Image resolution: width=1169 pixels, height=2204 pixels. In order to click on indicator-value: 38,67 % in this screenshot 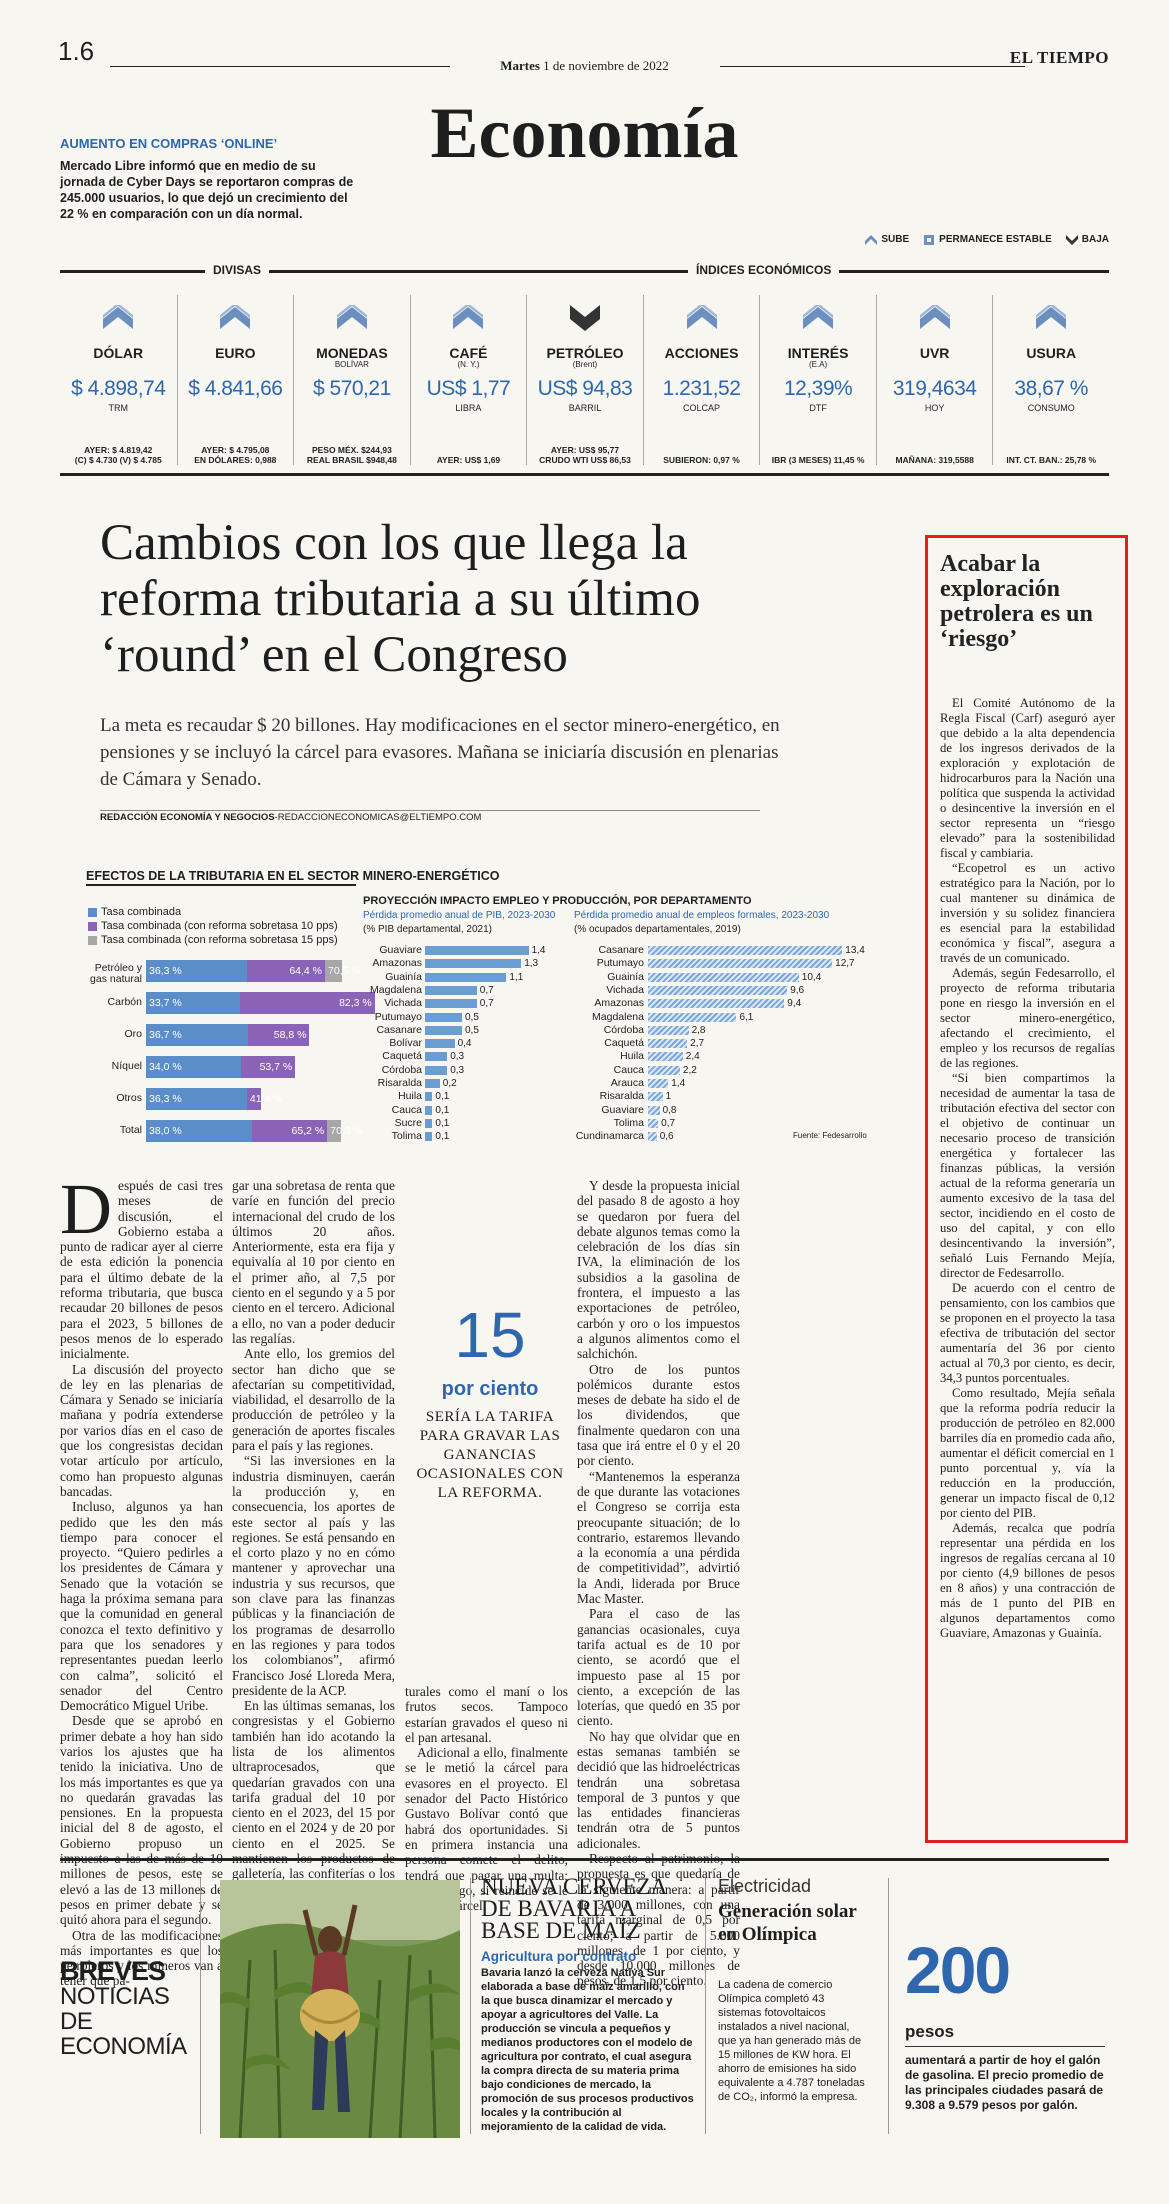, I will do `click(1051, 388)`.